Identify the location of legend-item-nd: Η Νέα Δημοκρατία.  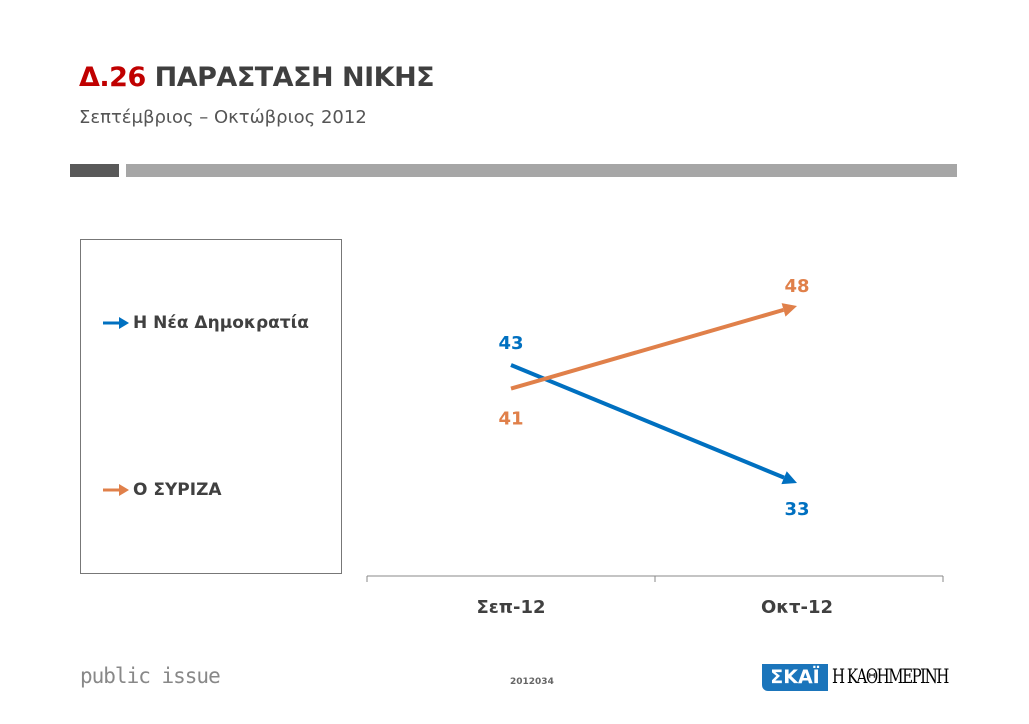
(205, 323).